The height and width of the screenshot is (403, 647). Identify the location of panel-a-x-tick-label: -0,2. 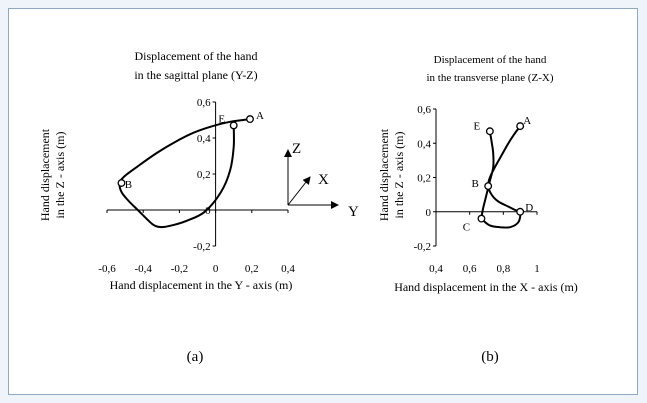
(179, 269).